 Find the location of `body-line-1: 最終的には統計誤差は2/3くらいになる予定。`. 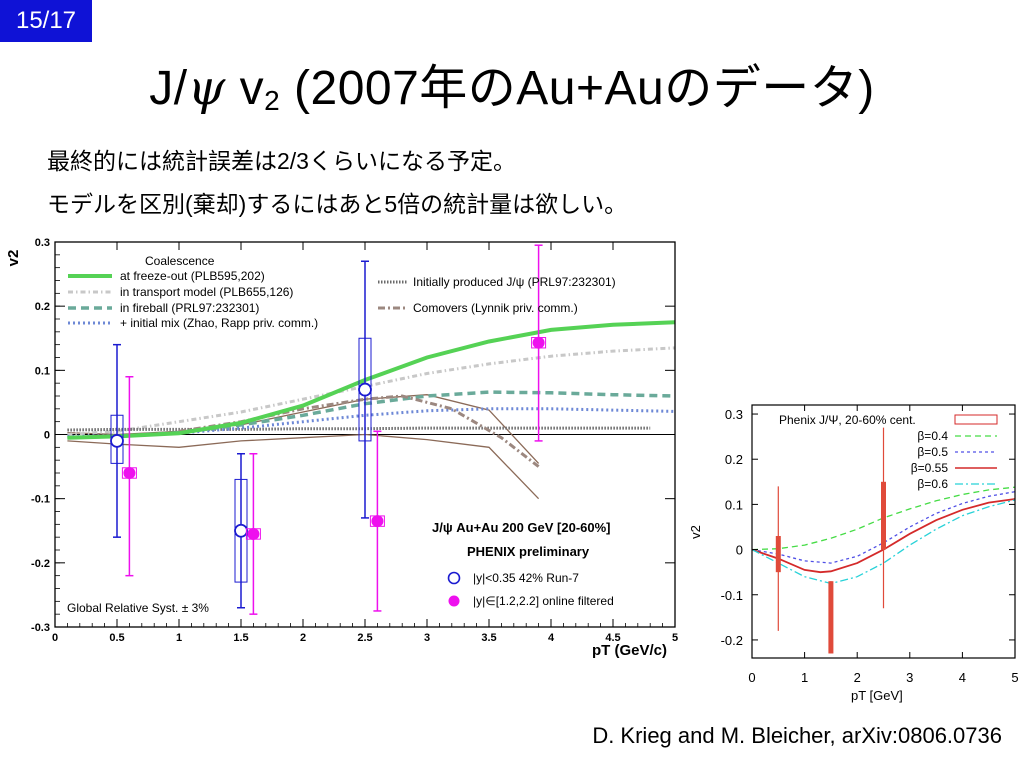

body-line-1: 最終的には統計誤差は2/3くらいになる予定。 is located at coordinates (281, 161).